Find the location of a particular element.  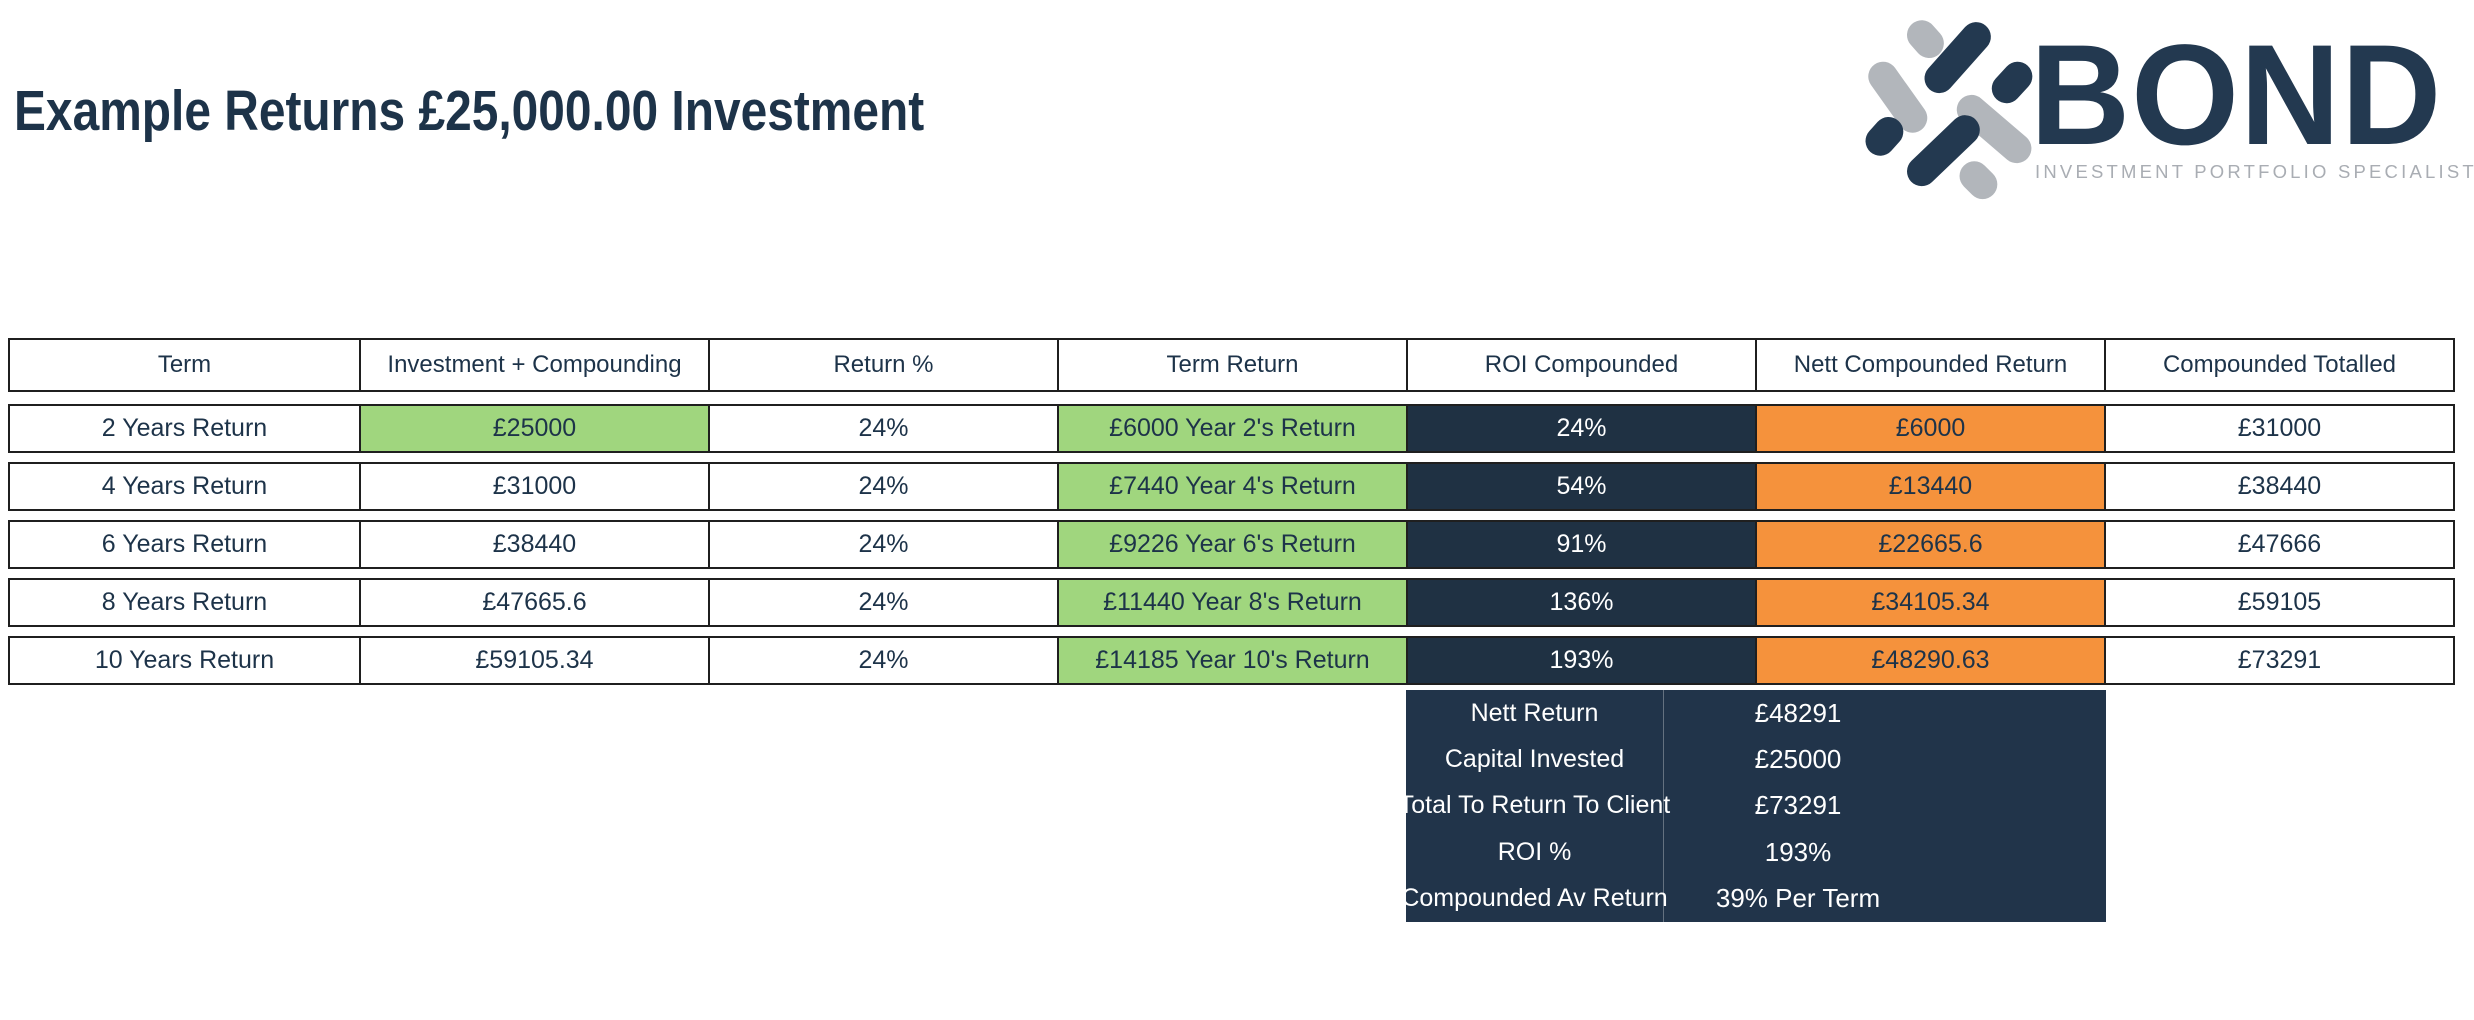

cell-nett-compounded: £48290.63 is located at coordinates (1929, 660).